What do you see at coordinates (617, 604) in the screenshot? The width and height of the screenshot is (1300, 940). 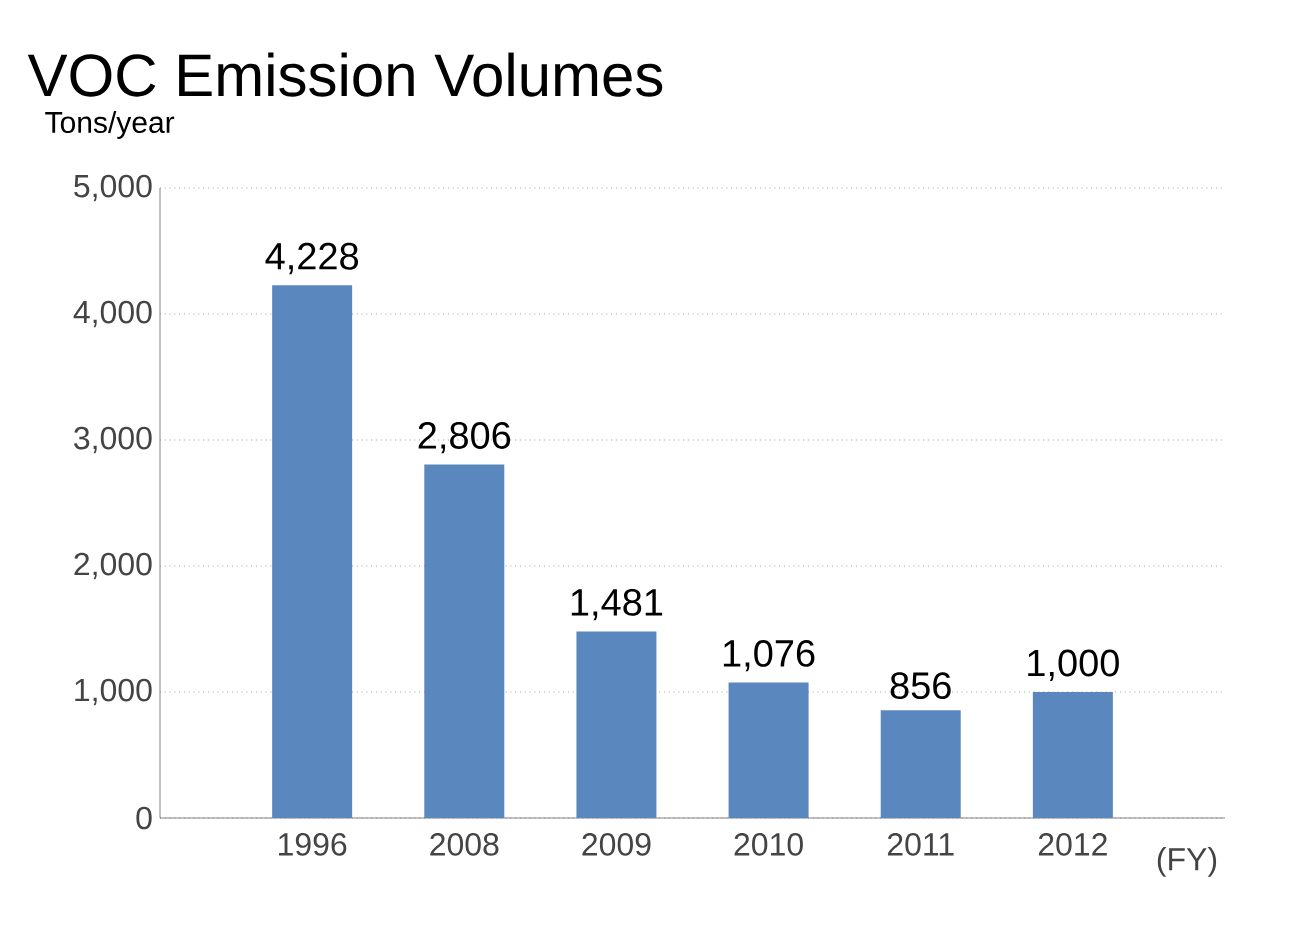 I see `data-label: 1,481` at bounding box center [617, 604].